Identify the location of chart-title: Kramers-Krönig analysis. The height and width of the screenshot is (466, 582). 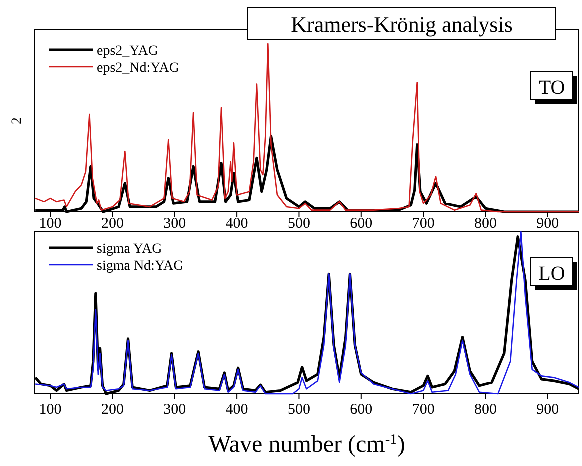
(402, 24).